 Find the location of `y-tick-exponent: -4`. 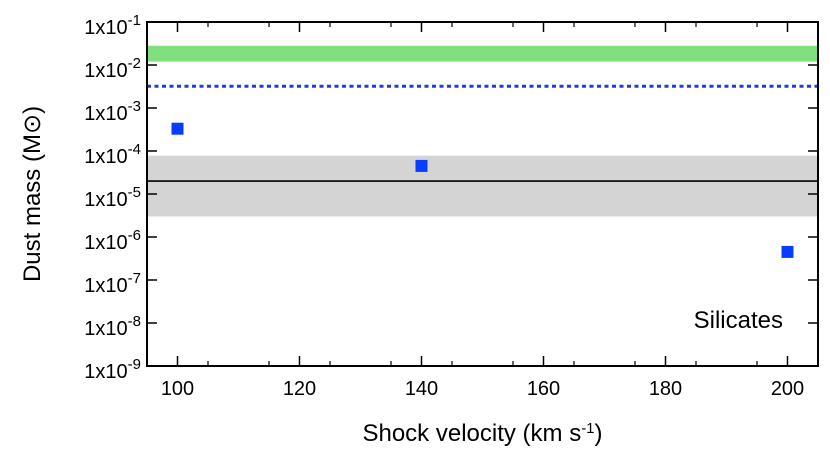

y-tick-exponent: -4 is located at coordinates (134, 149).